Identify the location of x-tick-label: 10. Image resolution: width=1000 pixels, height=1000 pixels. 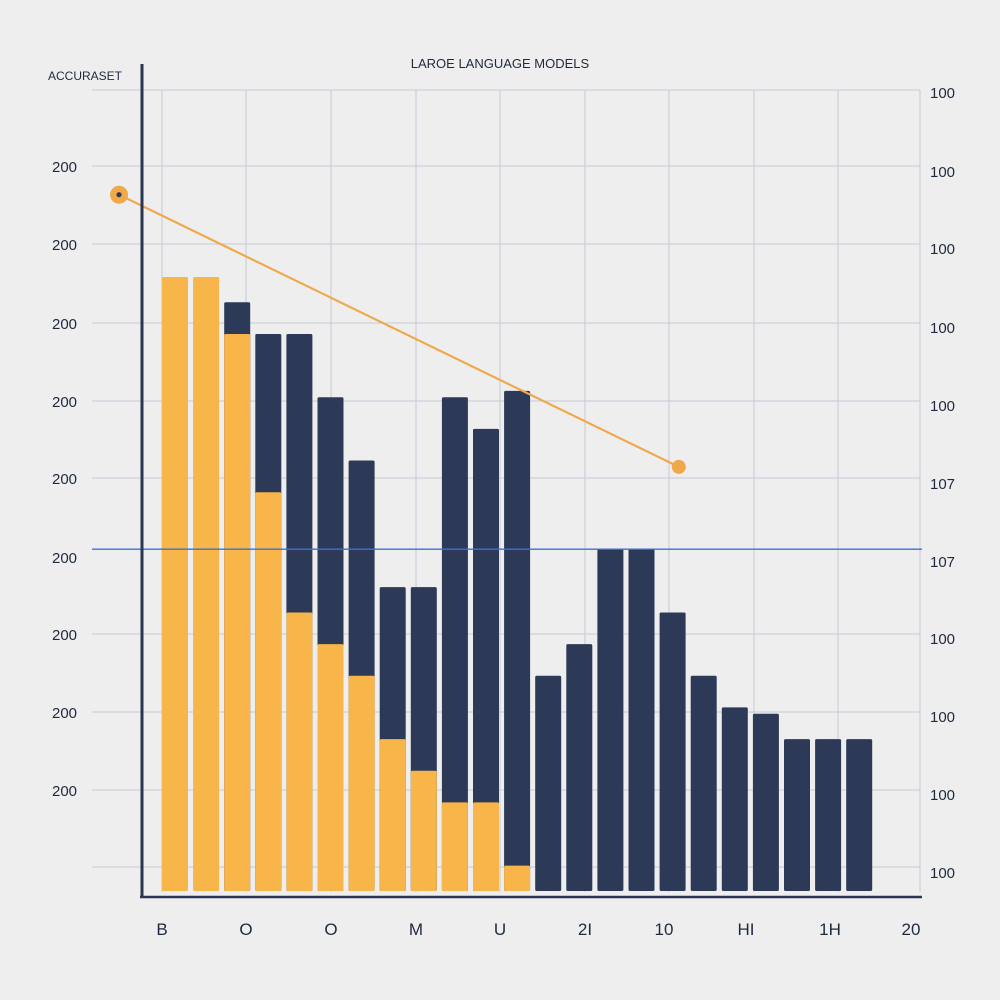
(664, 929).